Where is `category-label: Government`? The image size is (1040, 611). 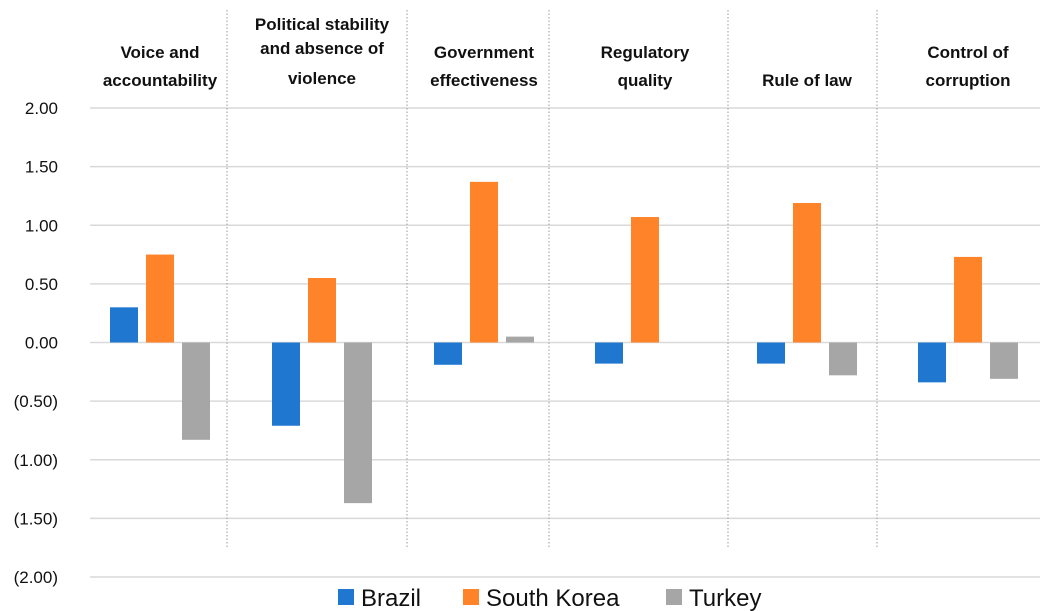
category-label: Government is located at coordinates (484, 52).